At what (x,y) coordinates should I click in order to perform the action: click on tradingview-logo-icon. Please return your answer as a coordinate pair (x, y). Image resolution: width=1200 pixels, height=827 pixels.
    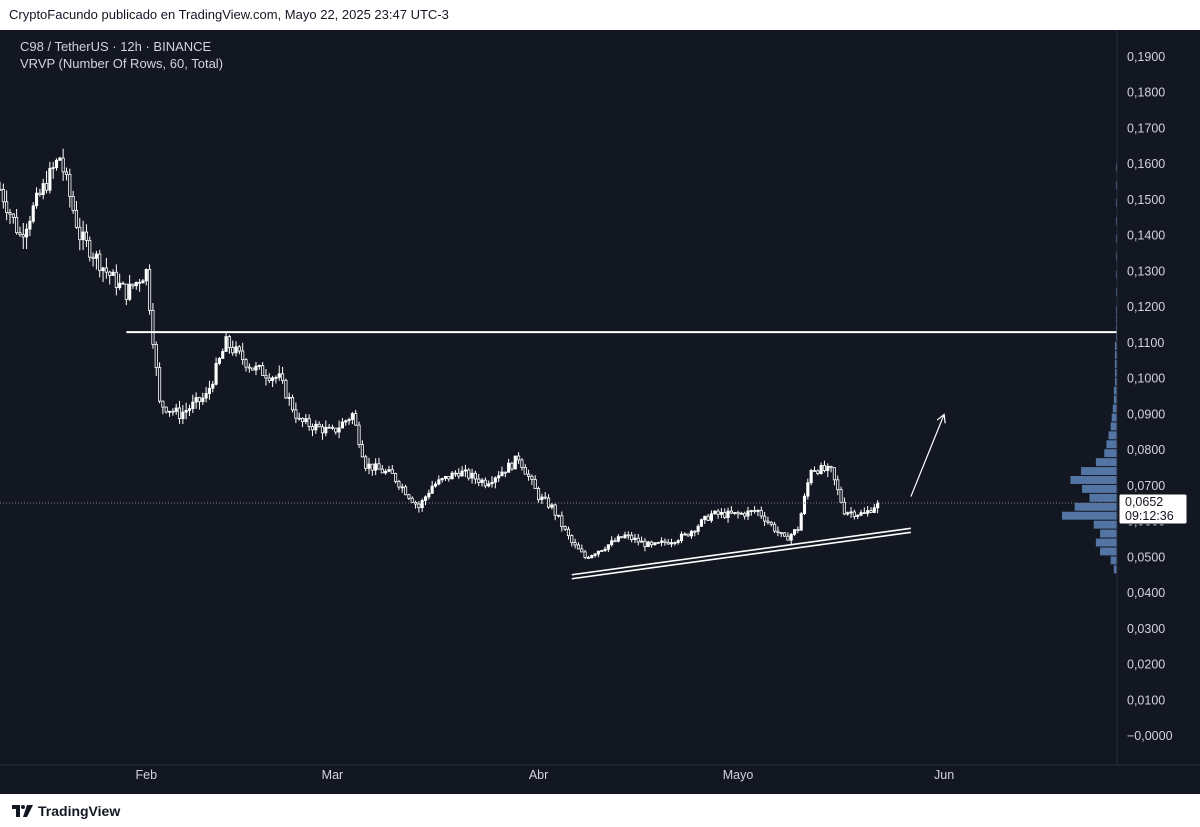
    Looking at the image, I should click on (23, 810).